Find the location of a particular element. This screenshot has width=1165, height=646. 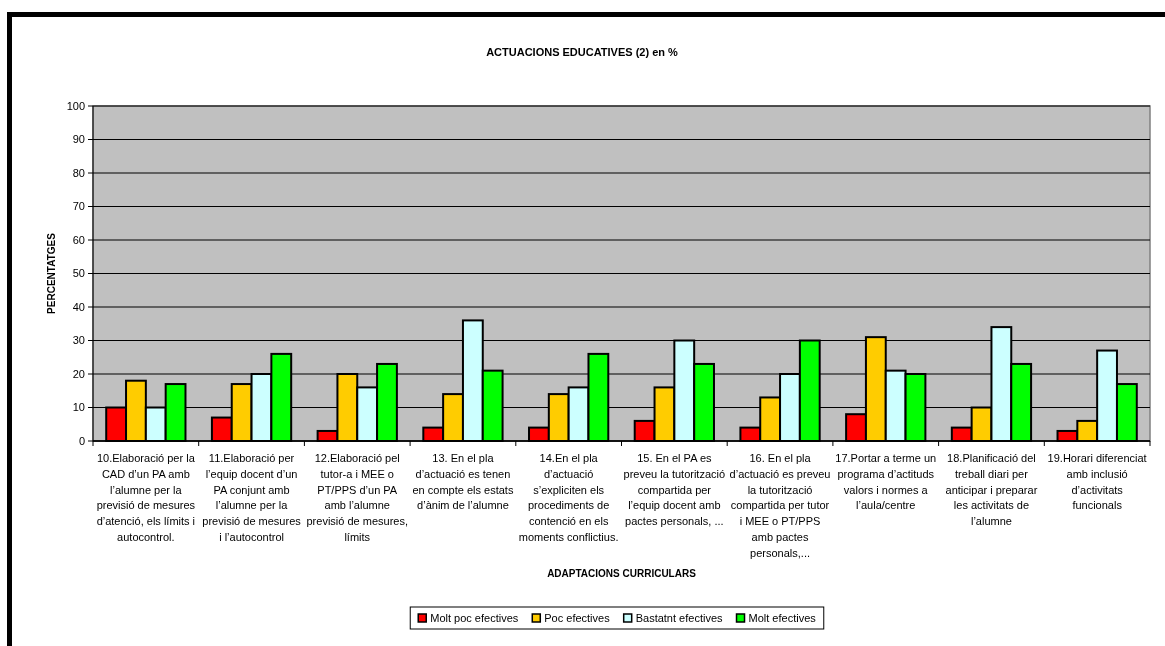

y-tick-label: 90 is located at coordinates (78, 139).